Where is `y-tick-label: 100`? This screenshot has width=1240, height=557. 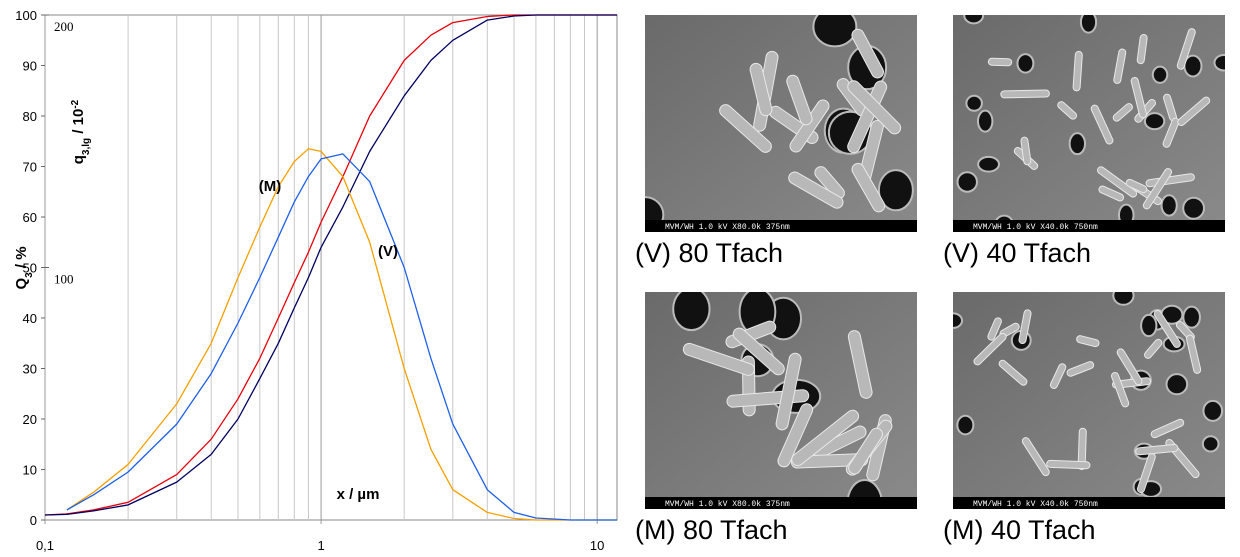 y-tick-label: 100 is located at coordinates (26, 15).